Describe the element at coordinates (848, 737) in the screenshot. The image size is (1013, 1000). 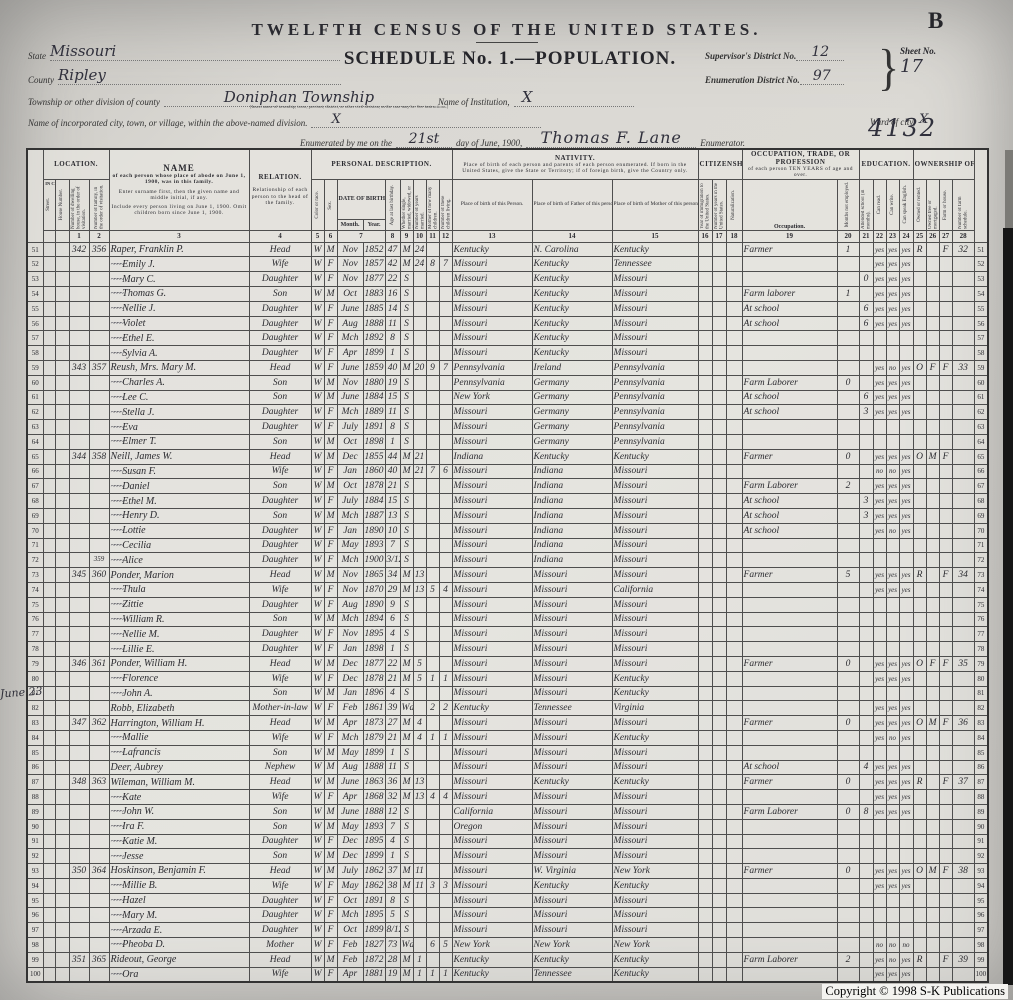
I see `months-unemployed-cell` at that location.